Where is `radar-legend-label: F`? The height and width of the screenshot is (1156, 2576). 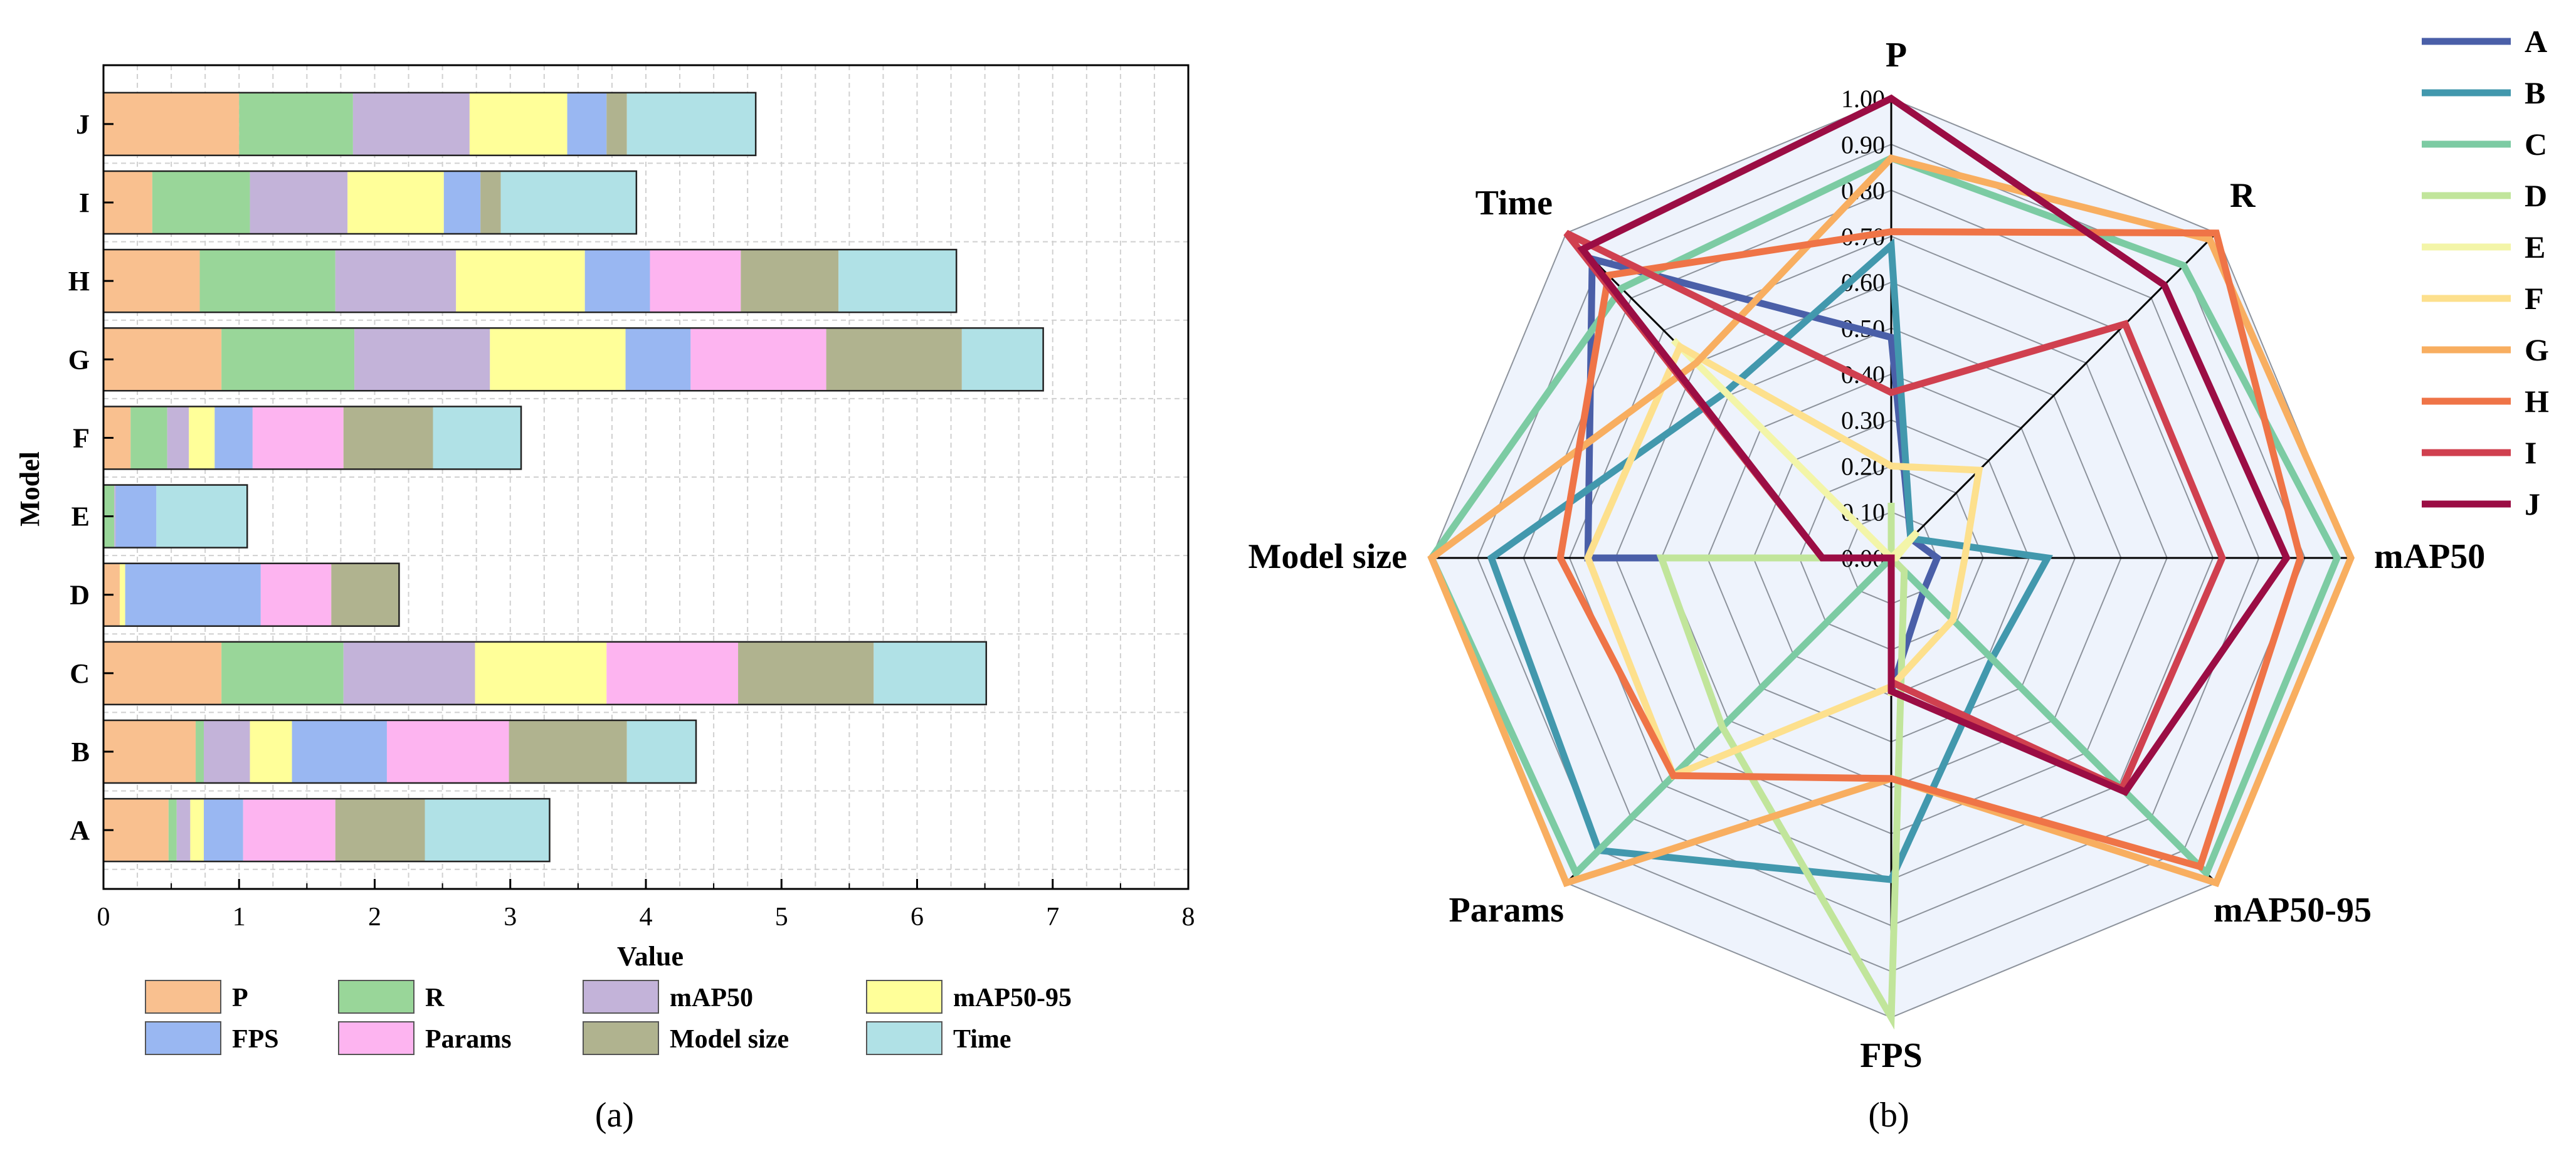
radar-legend-label: F is located at coordinates (2534, 298).